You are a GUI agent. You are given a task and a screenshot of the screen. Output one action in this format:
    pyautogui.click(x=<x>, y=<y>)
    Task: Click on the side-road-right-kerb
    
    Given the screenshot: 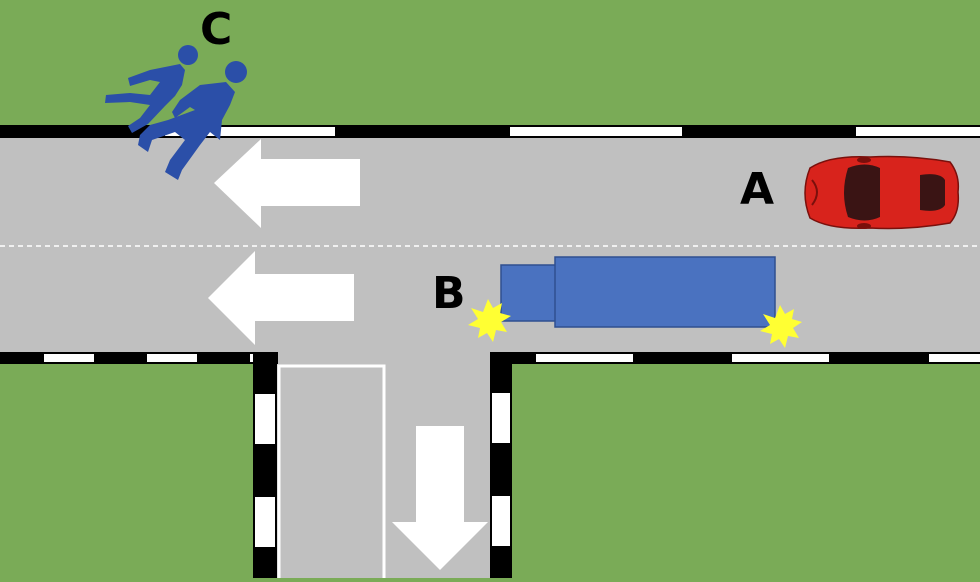 What is the action you would take?
    pyautogui.click(x=501, y=465)
    